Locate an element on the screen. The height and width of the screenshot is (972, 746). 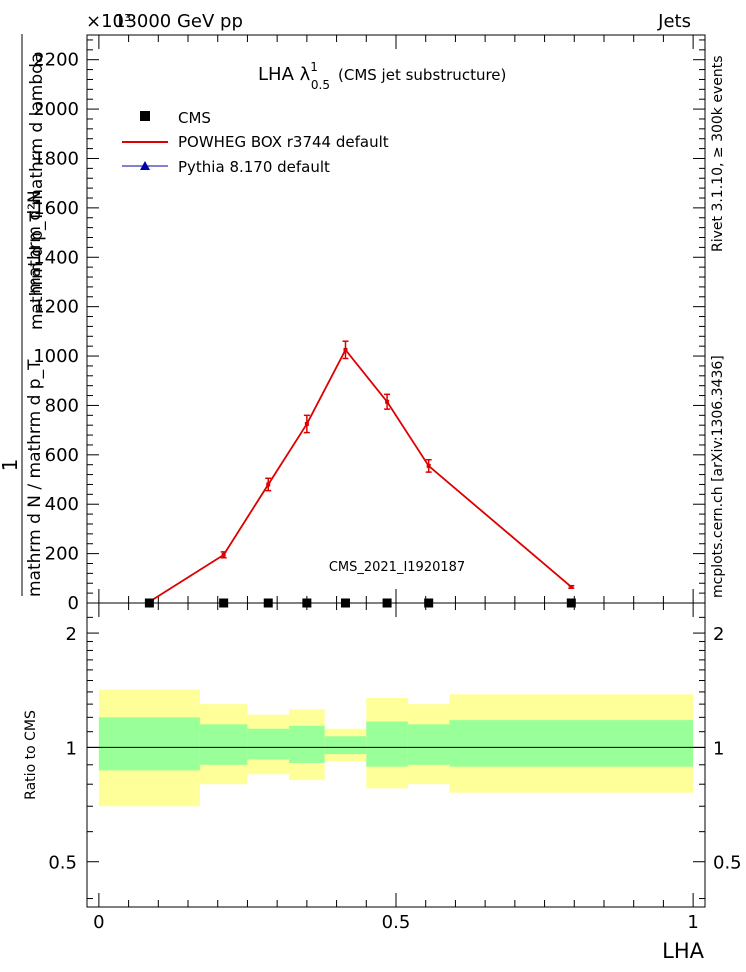
ratio-y-tick-label: 1 is located at coordinates (71, 748).